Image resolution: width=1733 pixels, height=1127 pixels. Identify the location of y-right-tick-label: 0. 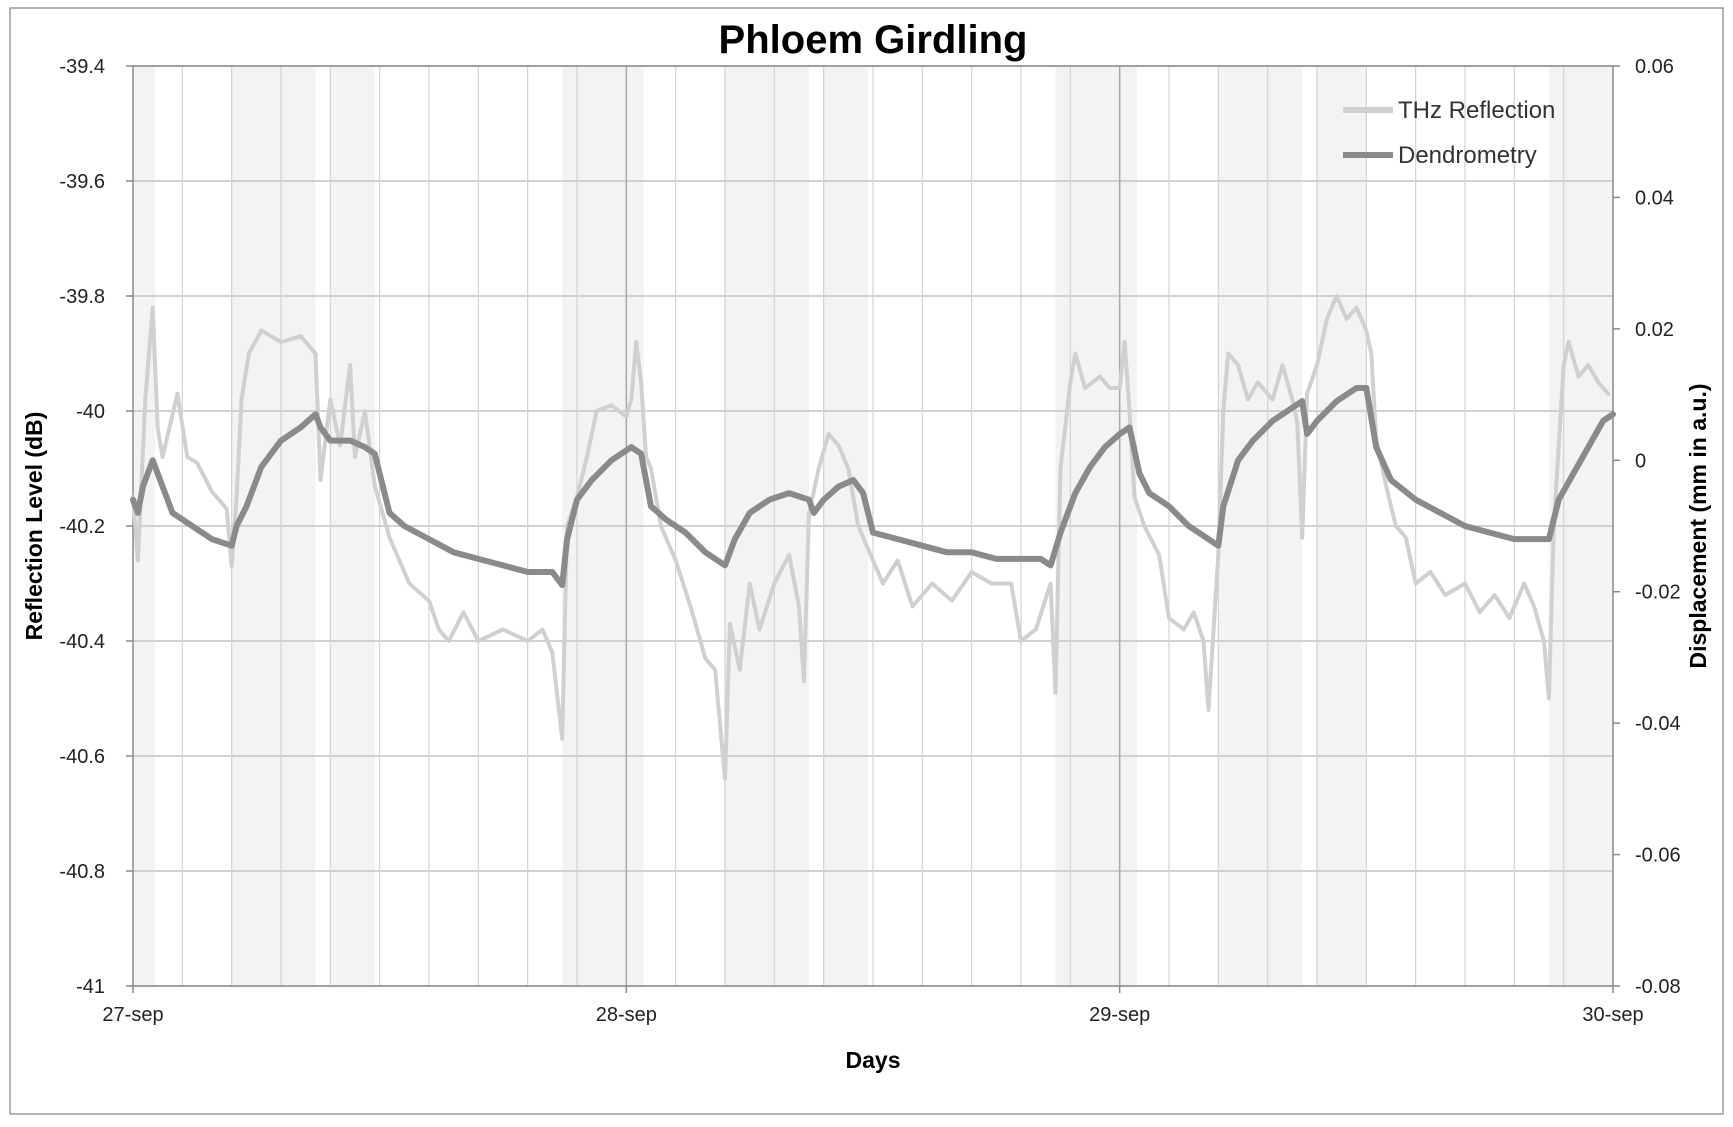
(1640, 461).